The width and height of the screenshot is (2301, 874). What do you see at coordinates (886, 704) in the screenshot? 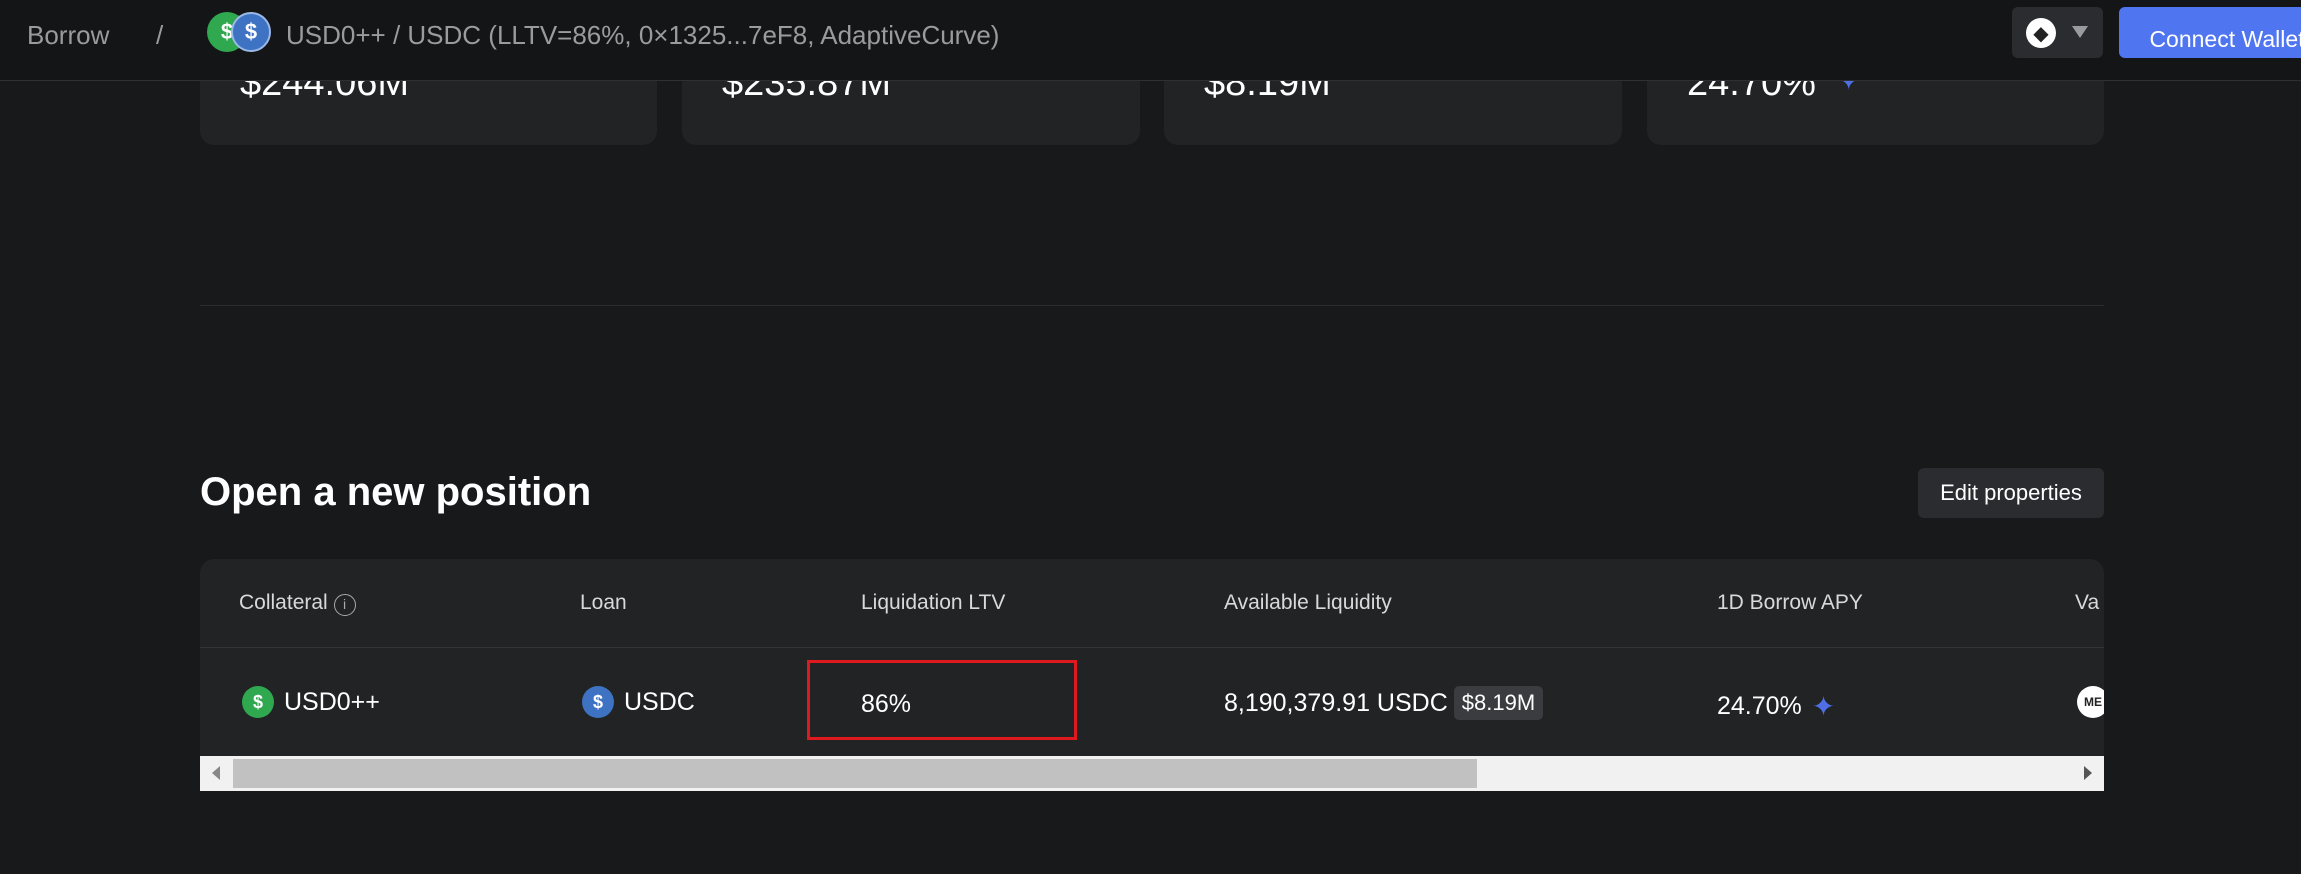
I see `lltv-value: 86%` at bounding box center [886, 704].